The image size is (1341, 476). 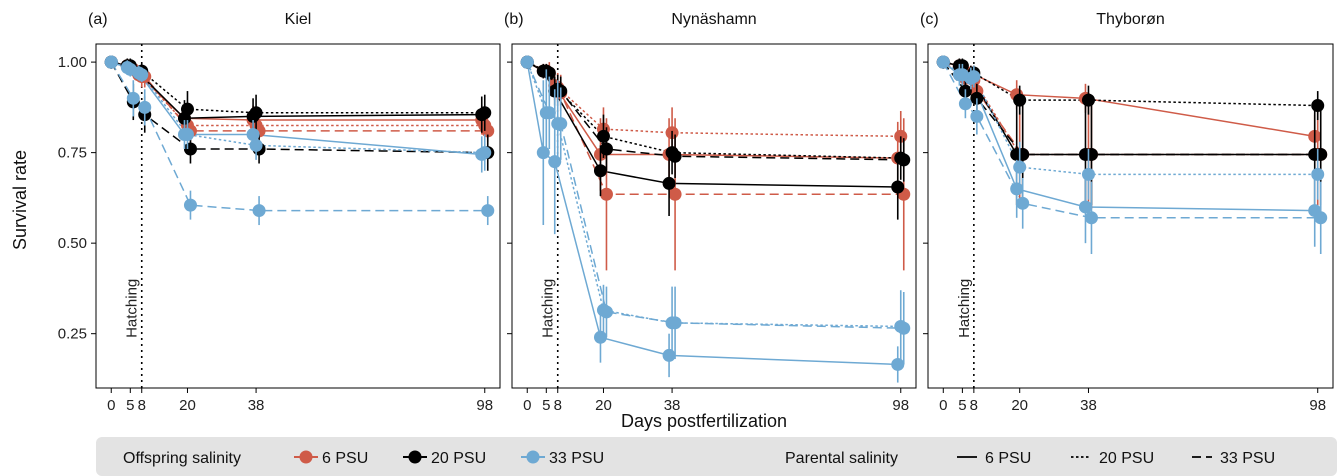 What do you see at coordinates (1126, 458) in the screenshot?
I see `legend-parental-label: 20 PSU` at bounding box center [1126, 458].